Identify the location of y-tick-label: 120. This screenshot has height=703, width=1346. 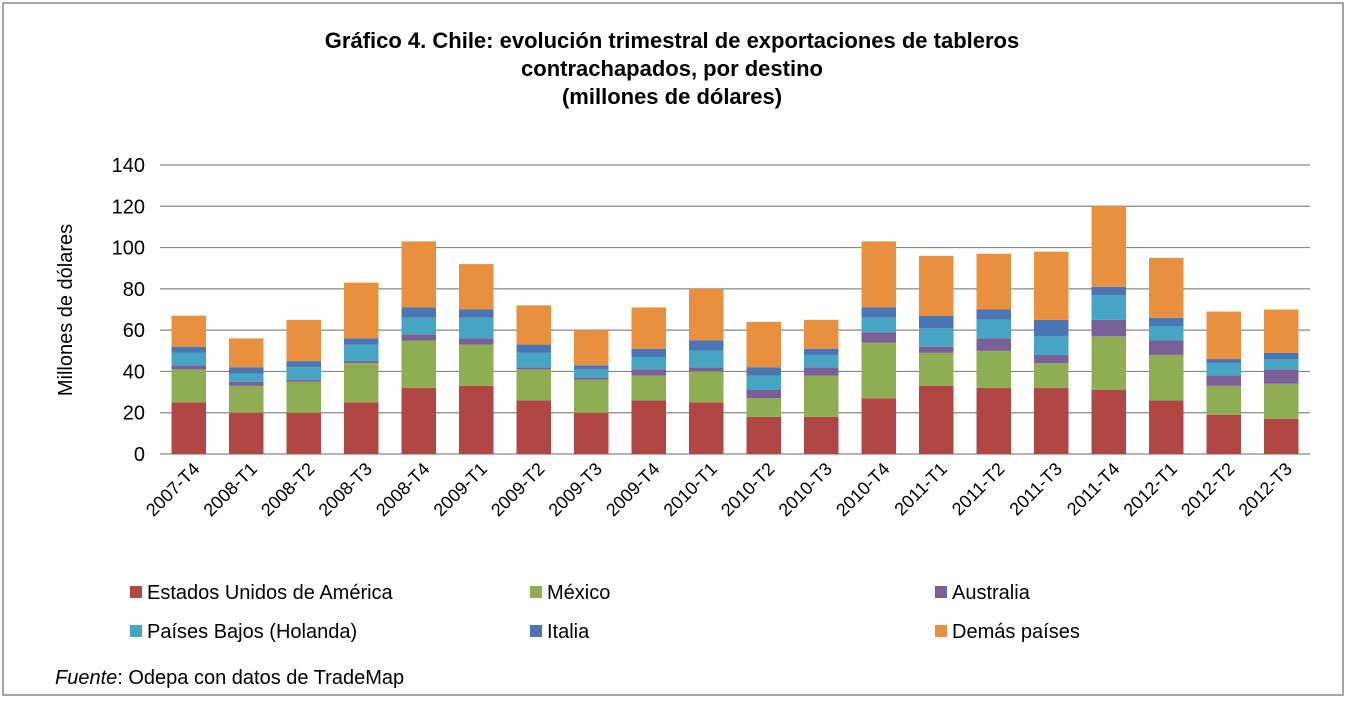
(128, 207).